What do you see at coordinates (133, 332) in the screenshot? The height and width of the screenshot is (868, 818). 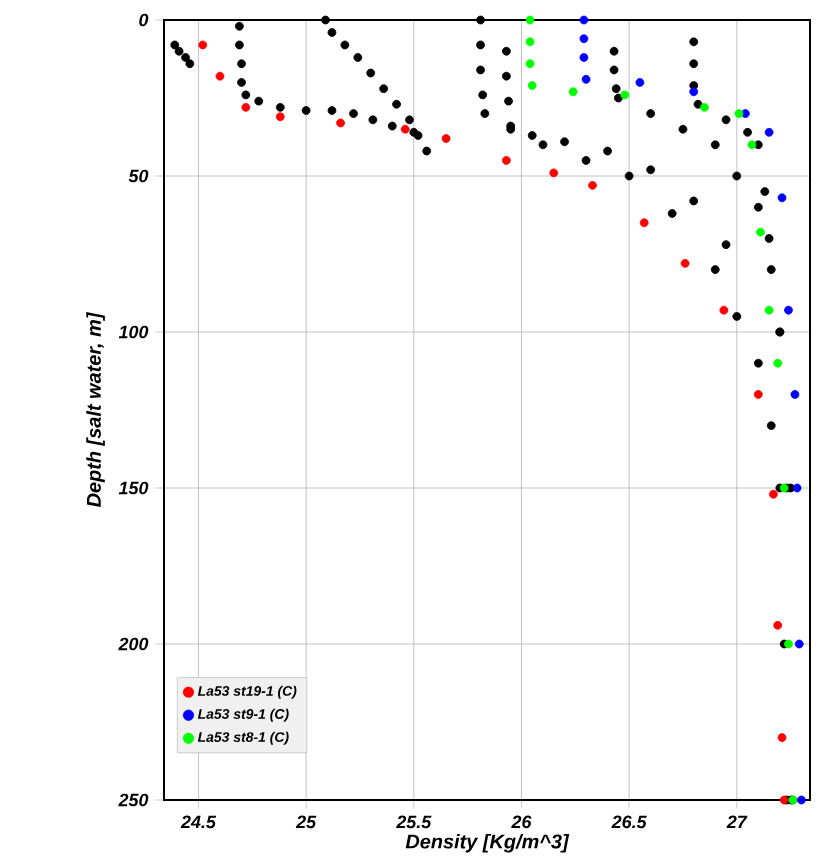 I see `y-tick-label: 100` at bounding box center [133, 332].